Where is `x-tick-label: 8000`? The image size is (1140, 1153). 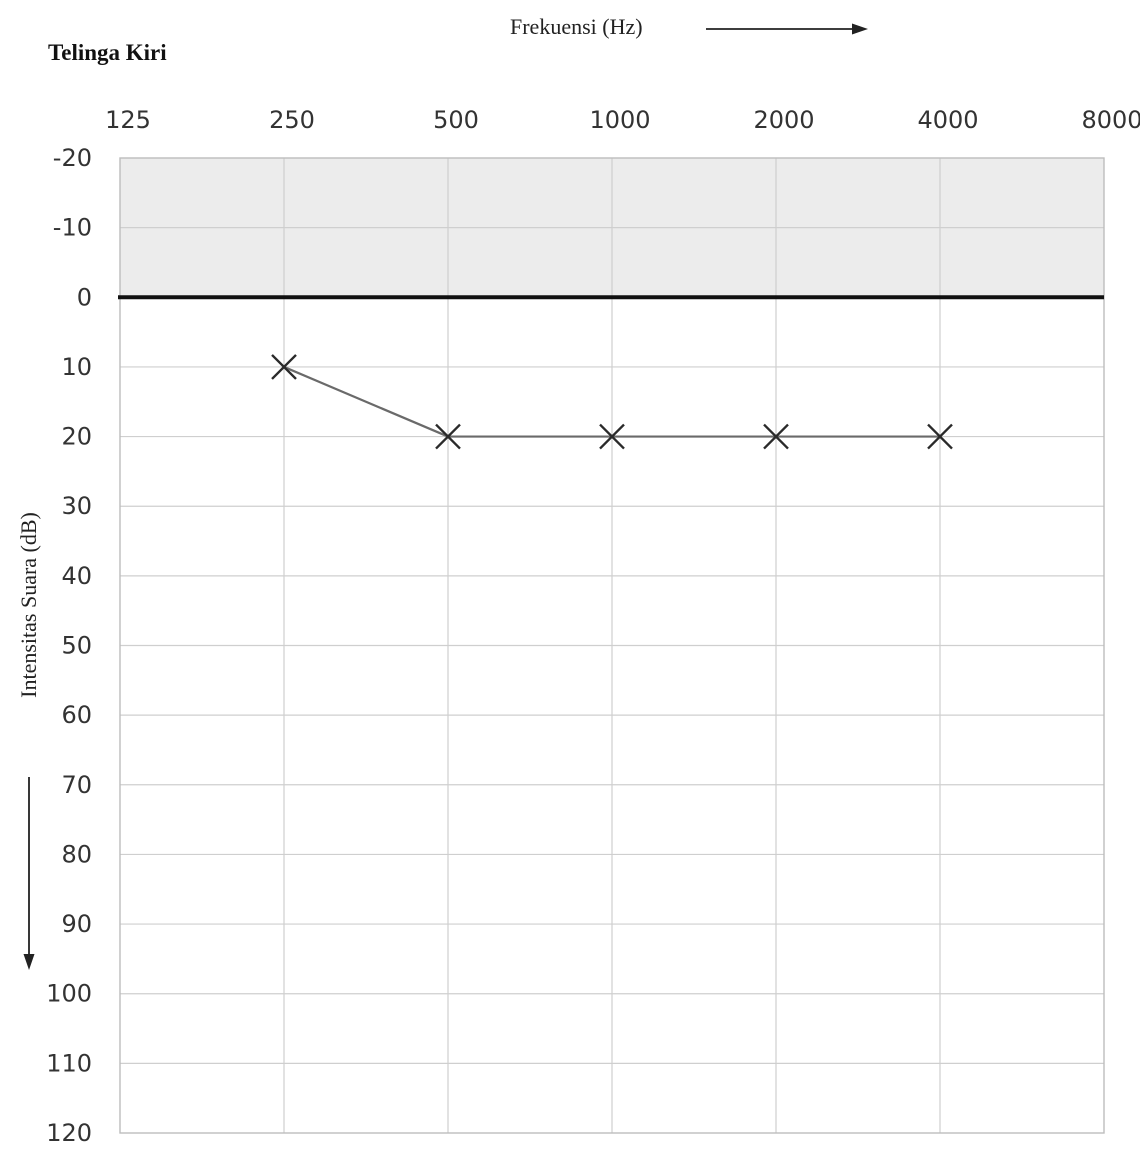
x-tick-label: 8000 is located at coordinates (1110, 120).